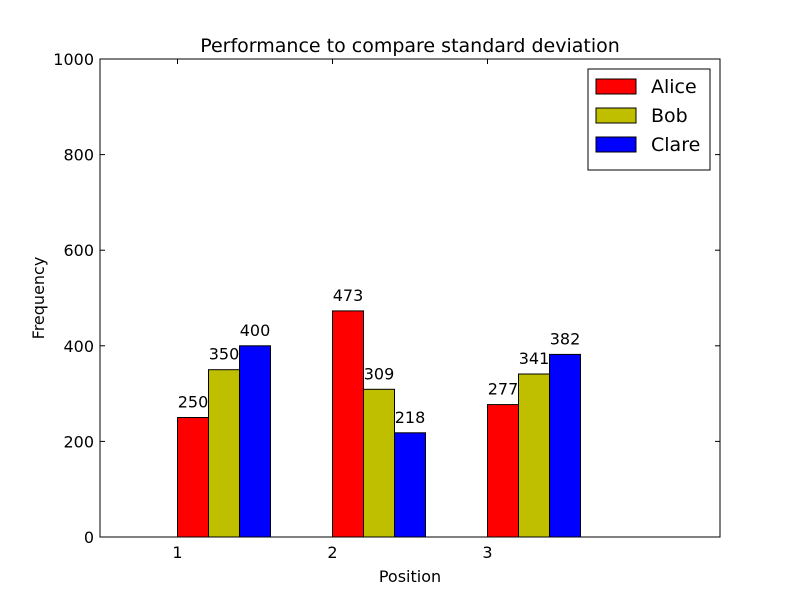 The width and height of the screenshot is (800, 597). What do you see at coordinates (616, 86) in the screenshot?
I see `legend-swatch-alice` at bounding box center [616, 86].